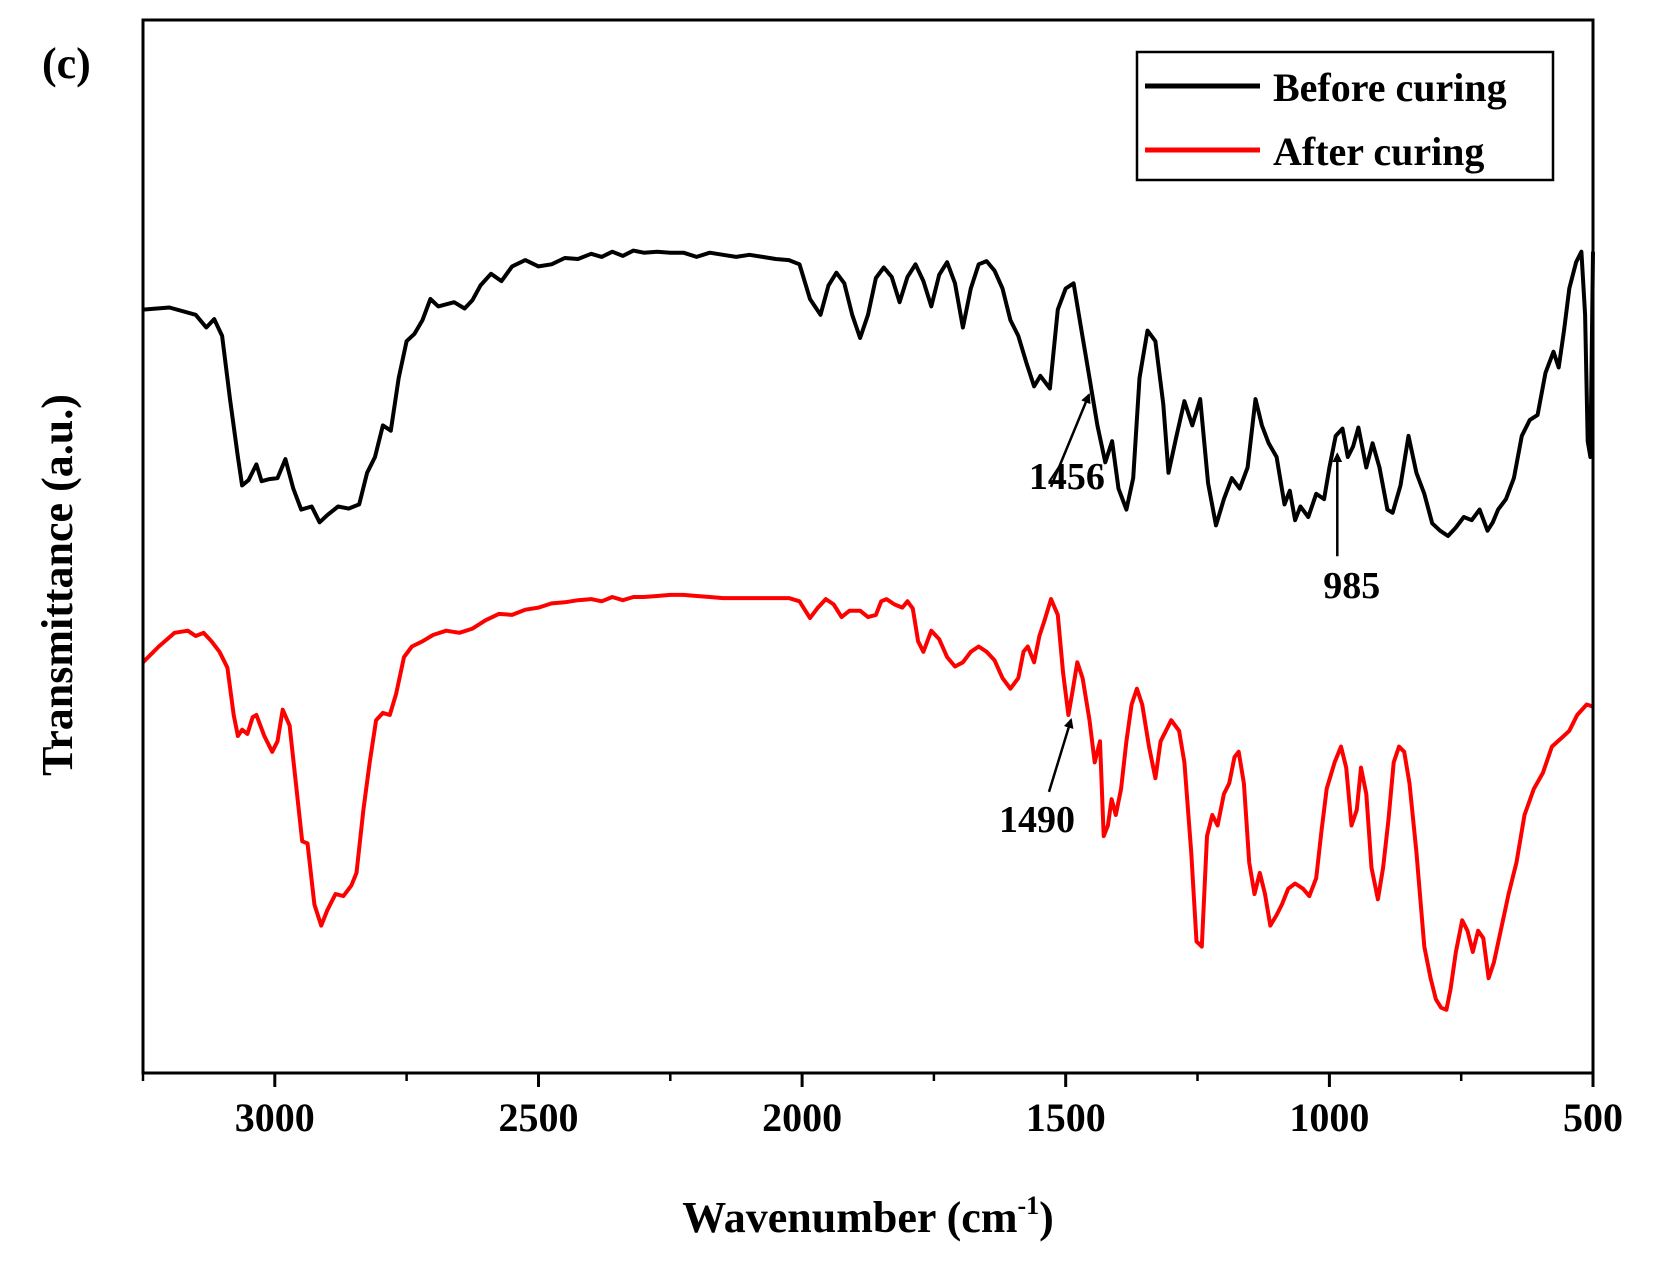 This screenshot has width=1653, height=1261. I want to click on panel-label: (c), so click(66, 63).